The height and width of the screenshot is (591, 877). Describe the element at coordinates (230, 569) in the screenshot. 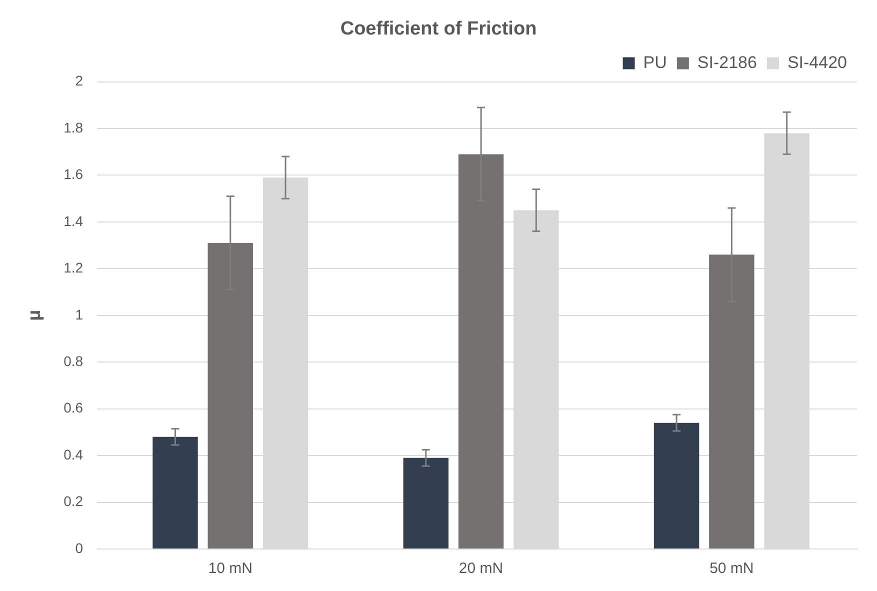

I see `x-tick-label: 10 mN` at that location.